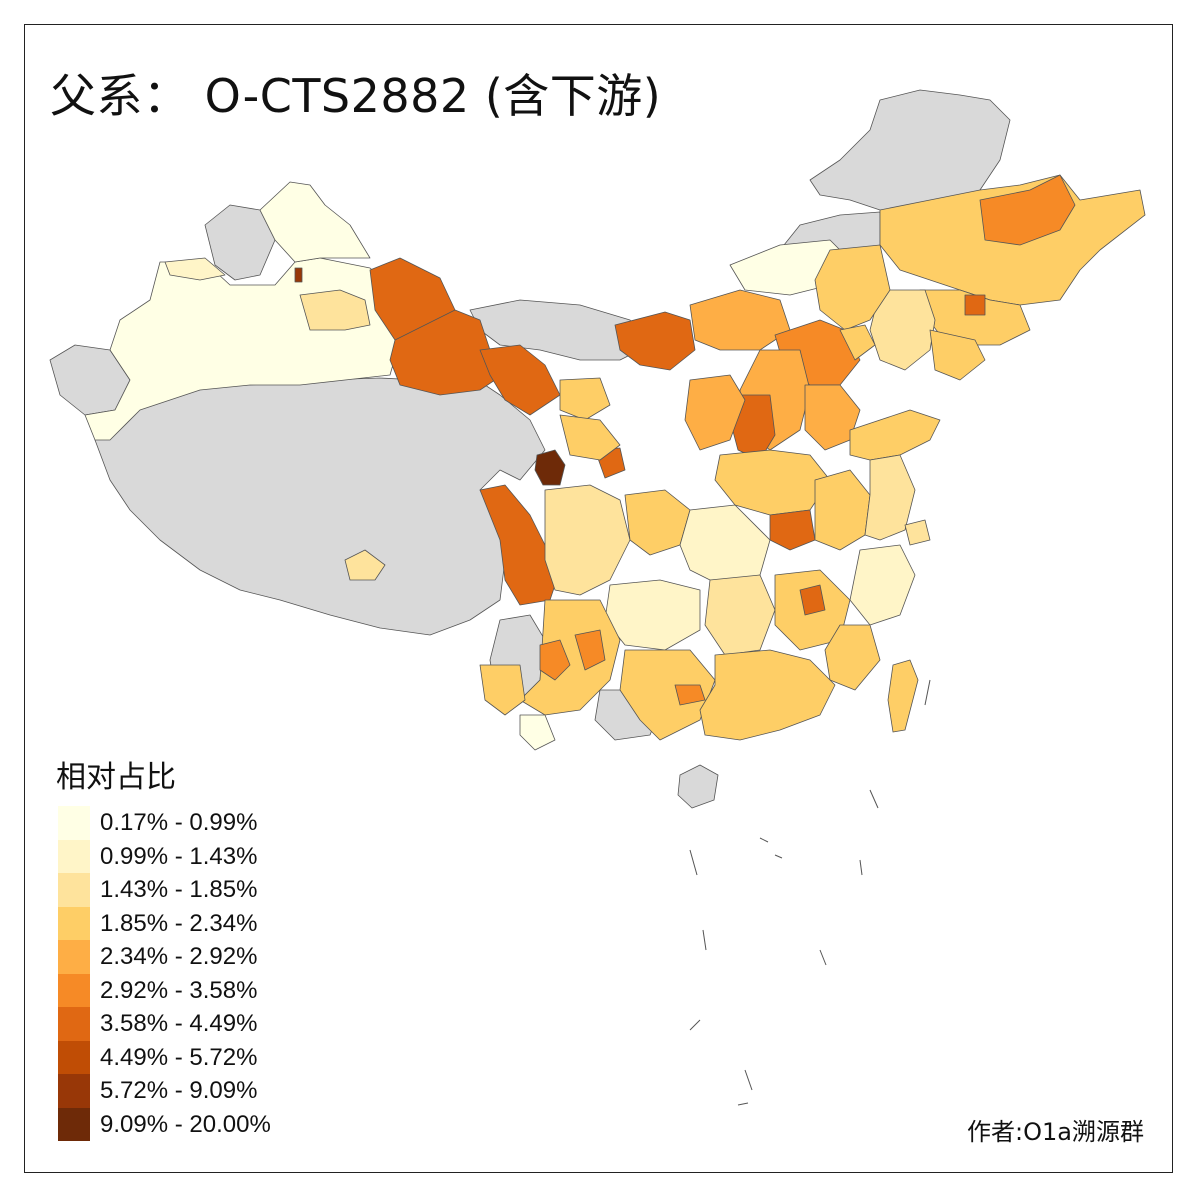 Image resolution: width=1200 pixels, height=1200 pixels. What do you see at coordinates (842, 510) in the screenshot?
I see `region-anhui` at bounding box center [842, 510].